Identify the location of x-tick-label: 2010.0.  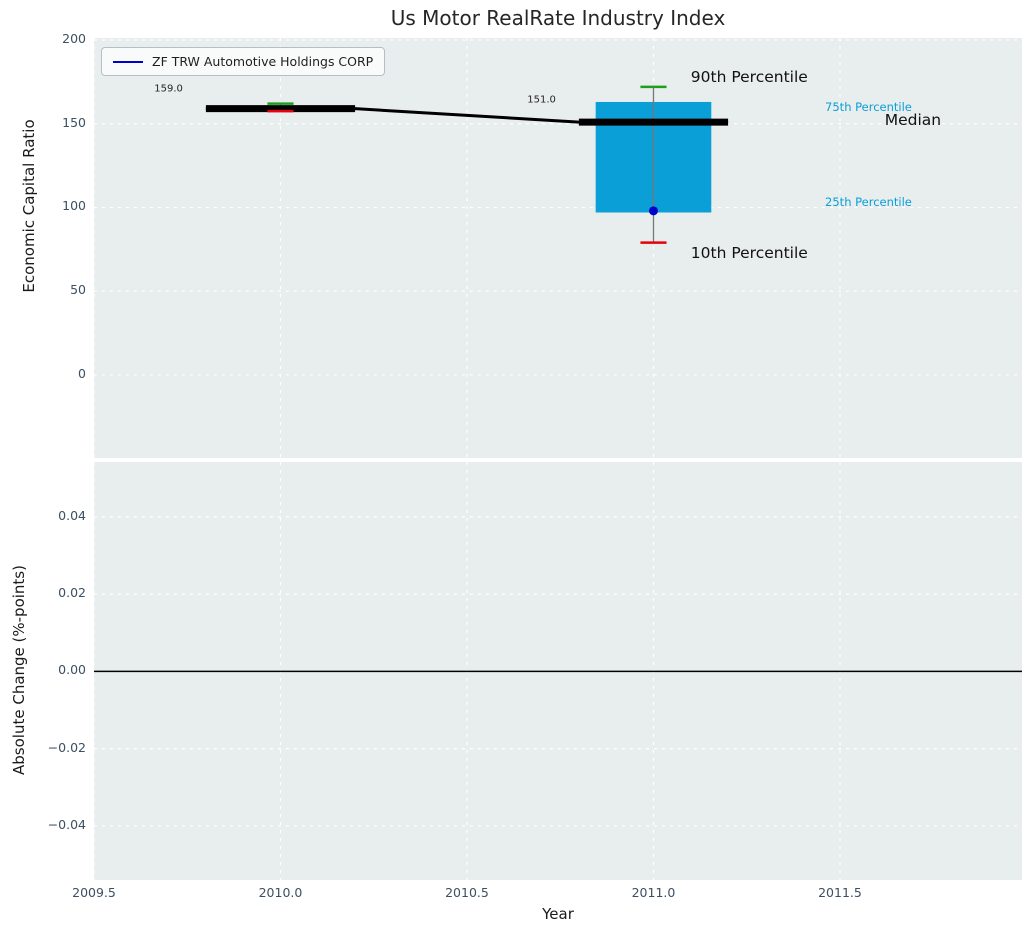
(280, 892).